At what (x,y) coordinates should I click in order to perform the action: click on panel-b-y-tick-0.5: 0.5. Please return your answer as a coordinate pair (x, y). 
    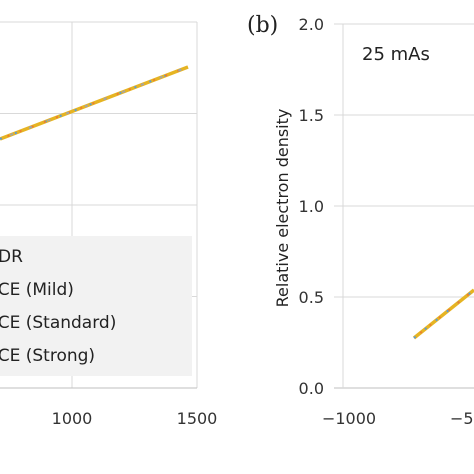
    Looking at the image, I should click on (311, 297).